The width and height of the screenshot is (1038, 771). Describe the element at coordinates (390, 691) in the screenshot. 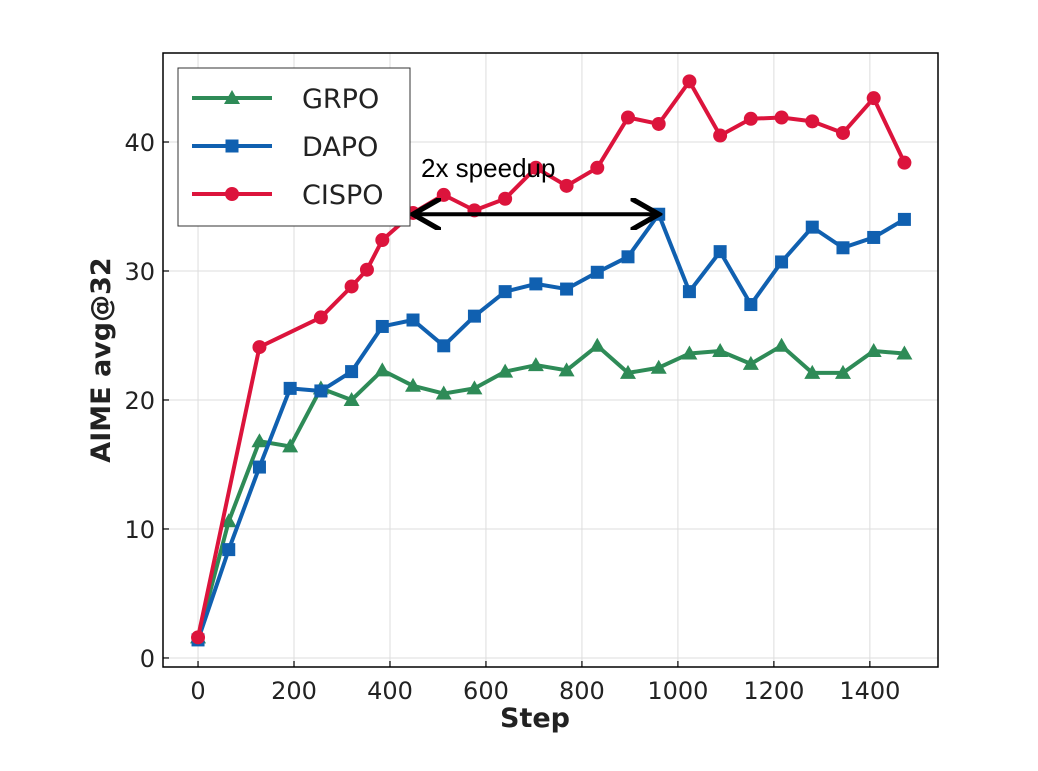

I see `x-tick-label: 400` at that location.